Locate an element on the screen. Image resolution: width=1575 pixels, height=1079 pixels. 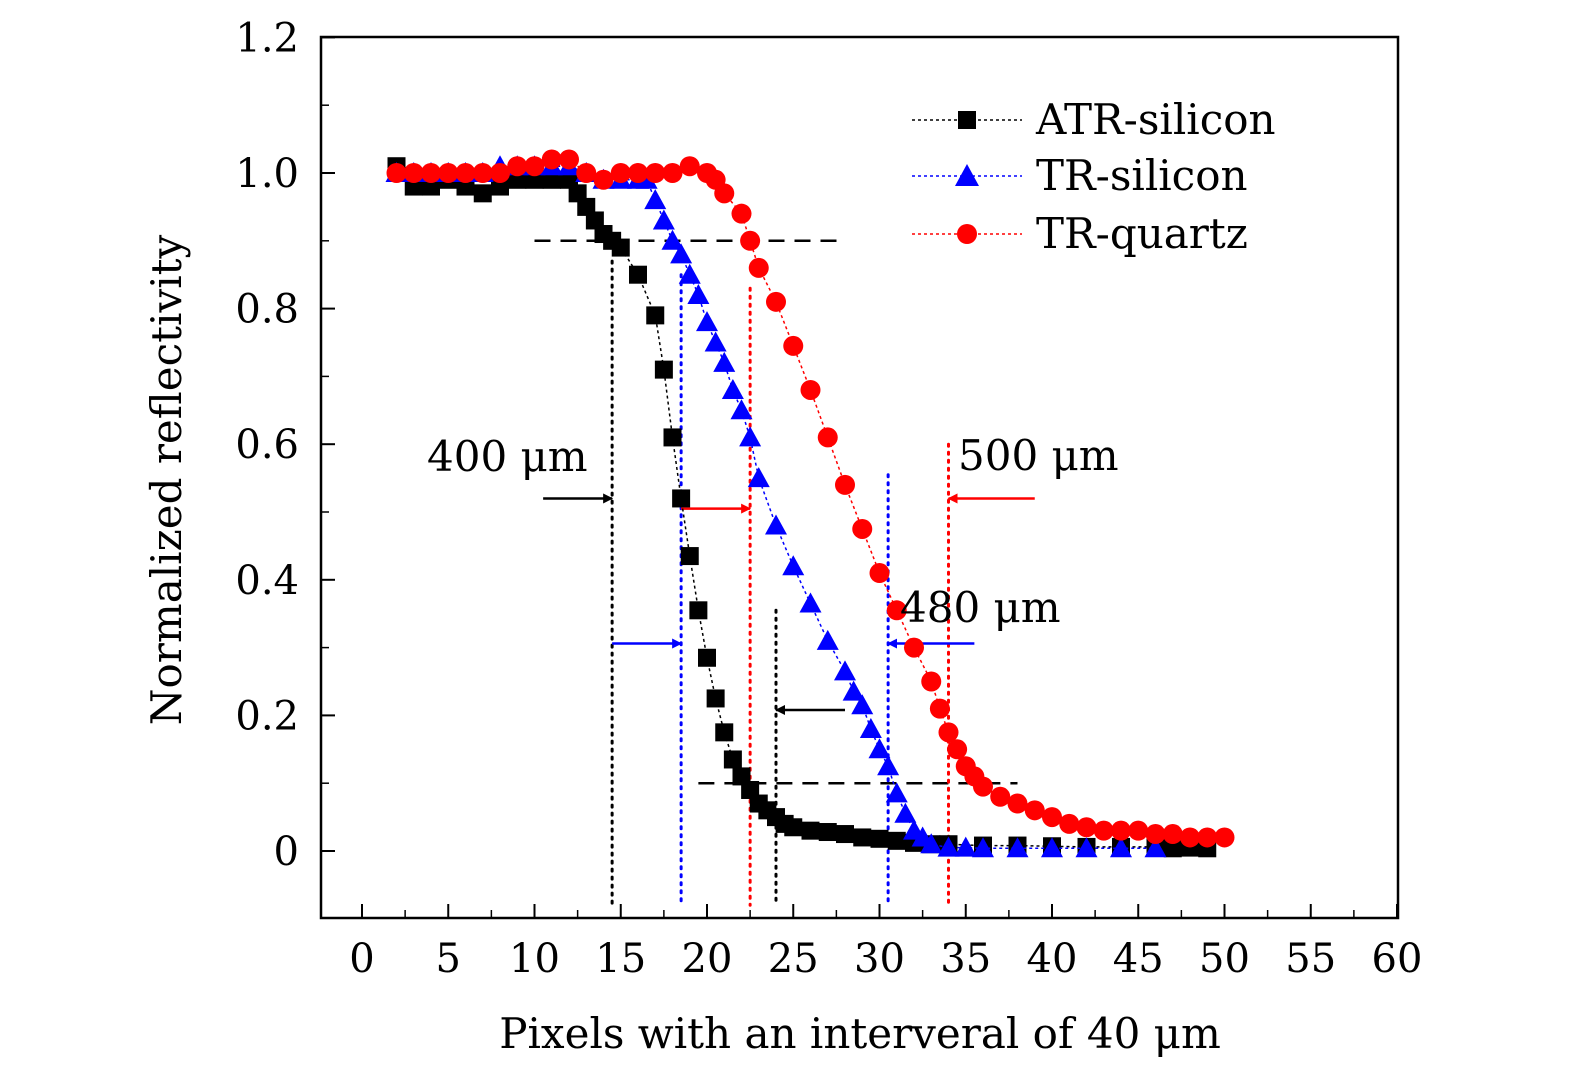
x-tick-label: 30 is located at coordinates (879, 959).